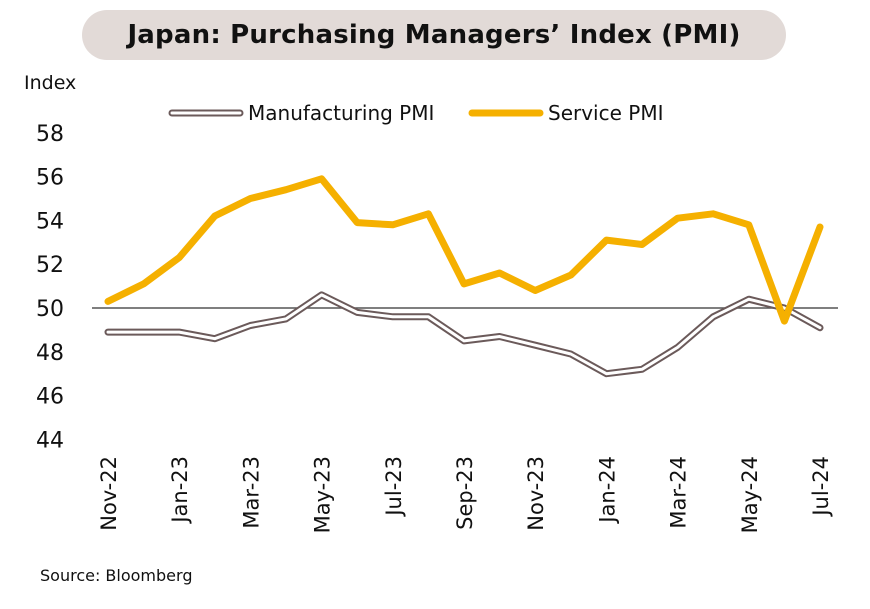  What do you see at coordinates (323, 494) in the screenshot?
I see `x-tick-label: May-23` at bounding box center [323, 494].